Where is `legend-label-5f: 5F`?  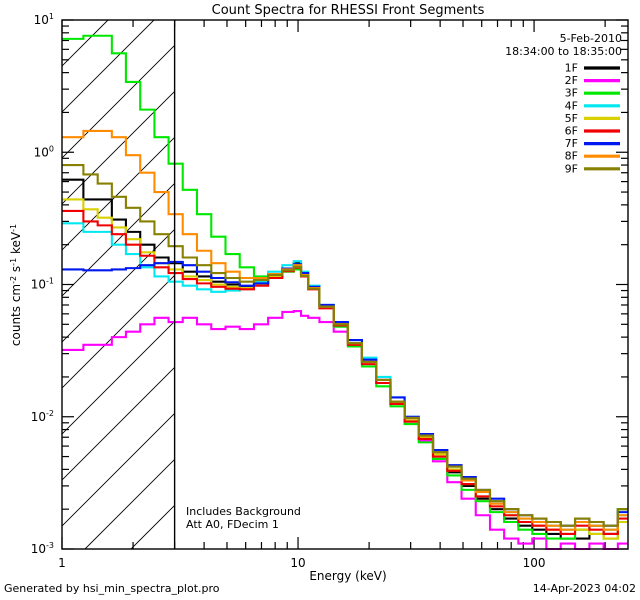
legend-label-5f: 5F is located at coordinates (571, 118).